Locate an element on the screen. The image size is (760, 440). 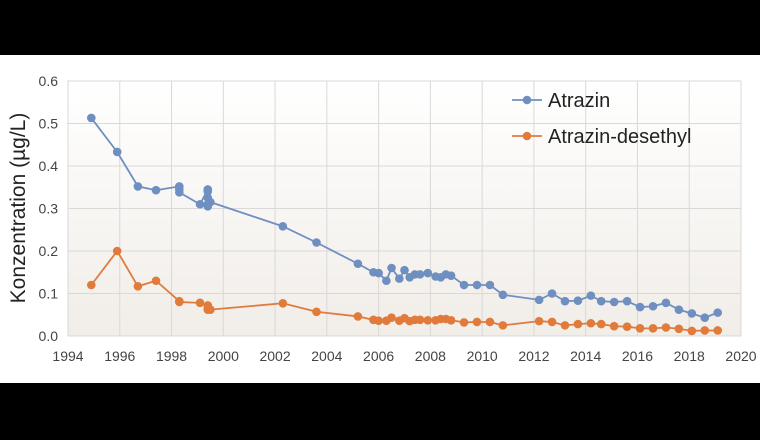
y-tick-label: 0.4 is located at coordinates (49, 166).